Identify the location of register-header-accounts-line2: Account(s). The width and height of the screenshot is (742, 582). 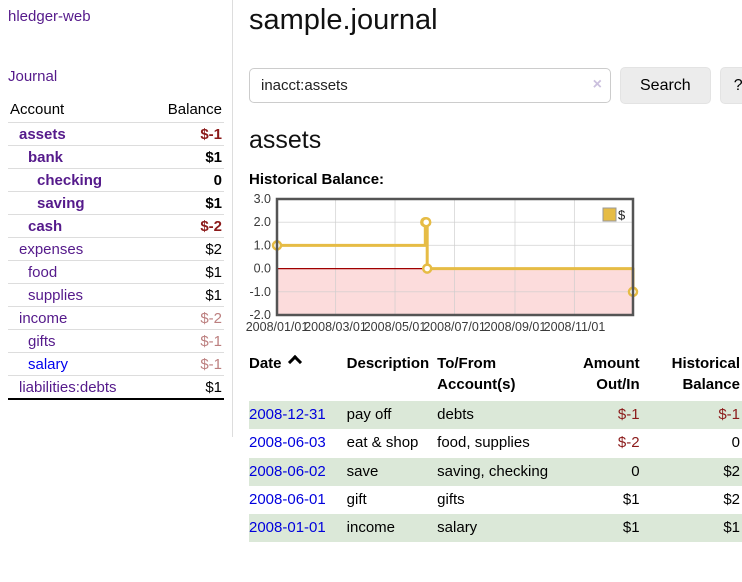
(476, 384).